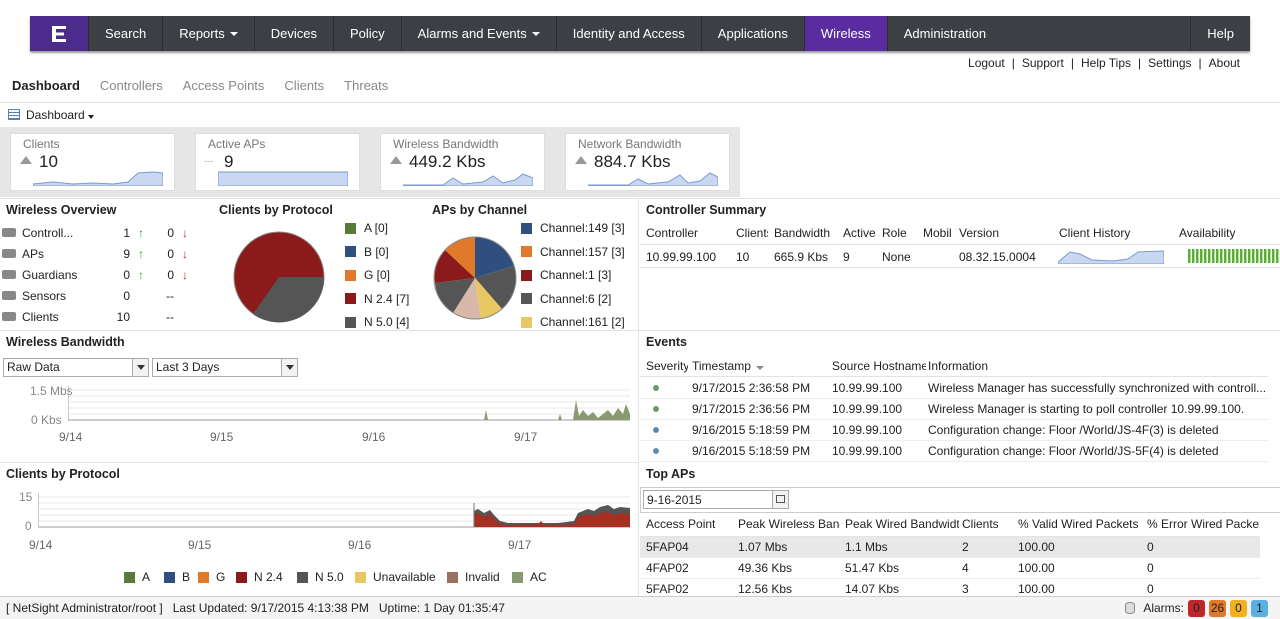 Image resolution: width=1280 pixels, height=619 pixels. Describe the element at coordinates (1078, 524) in the screenshot. I see `column-header: % Valid Wired Packets` at that location.